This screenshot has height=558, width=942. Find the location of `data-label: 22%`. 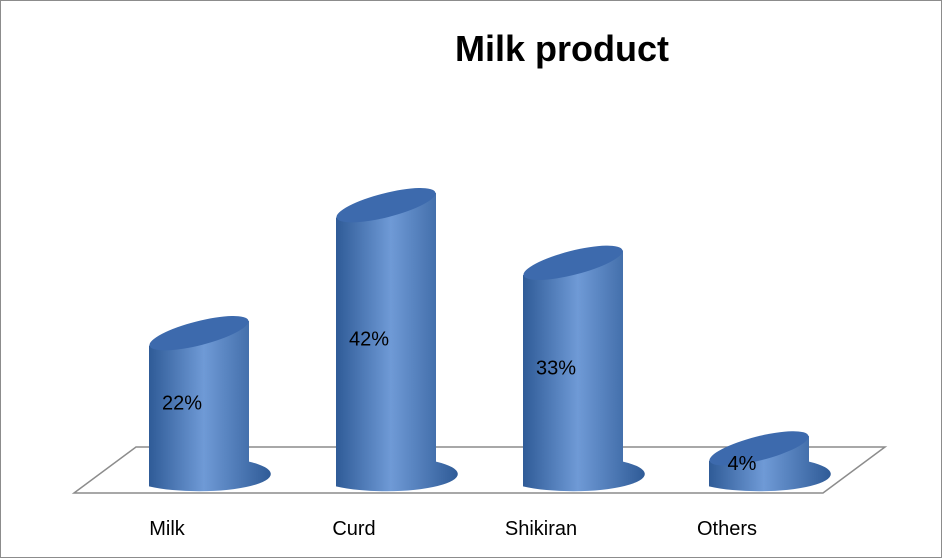

data-label: 22% is located at coordinates (182, 404).